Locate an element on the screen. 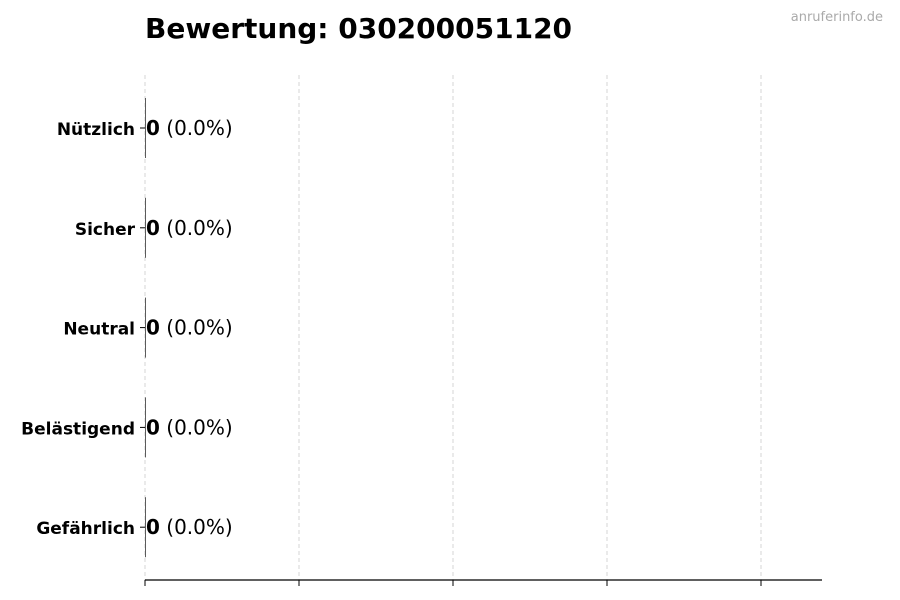 The image size is (900, 600). y-tick-label: Sicher is located at coordinates (105, 230).